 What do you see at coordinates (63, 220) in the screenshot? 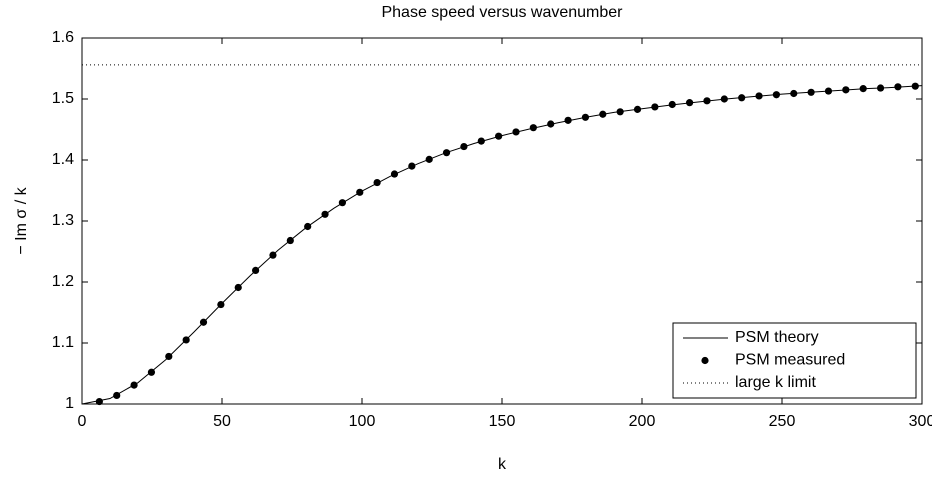
I see `y-tick-label: 1.3` at bounding box center [63, 220].